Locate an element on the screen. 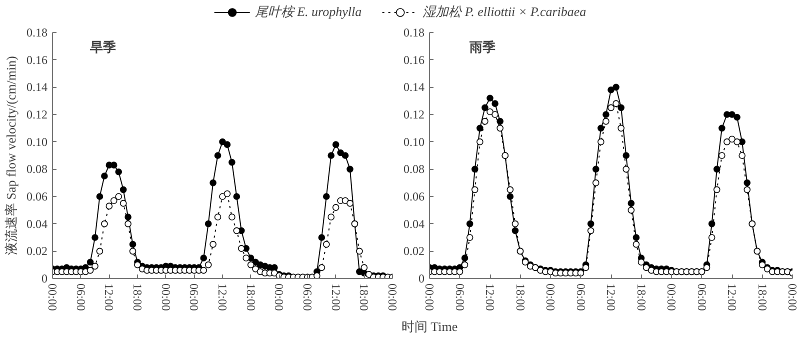 The width and height of the screenshot is (800, 337). legend-label: 尾叶桉 E. urophylla is located at coordinates (308, 12).